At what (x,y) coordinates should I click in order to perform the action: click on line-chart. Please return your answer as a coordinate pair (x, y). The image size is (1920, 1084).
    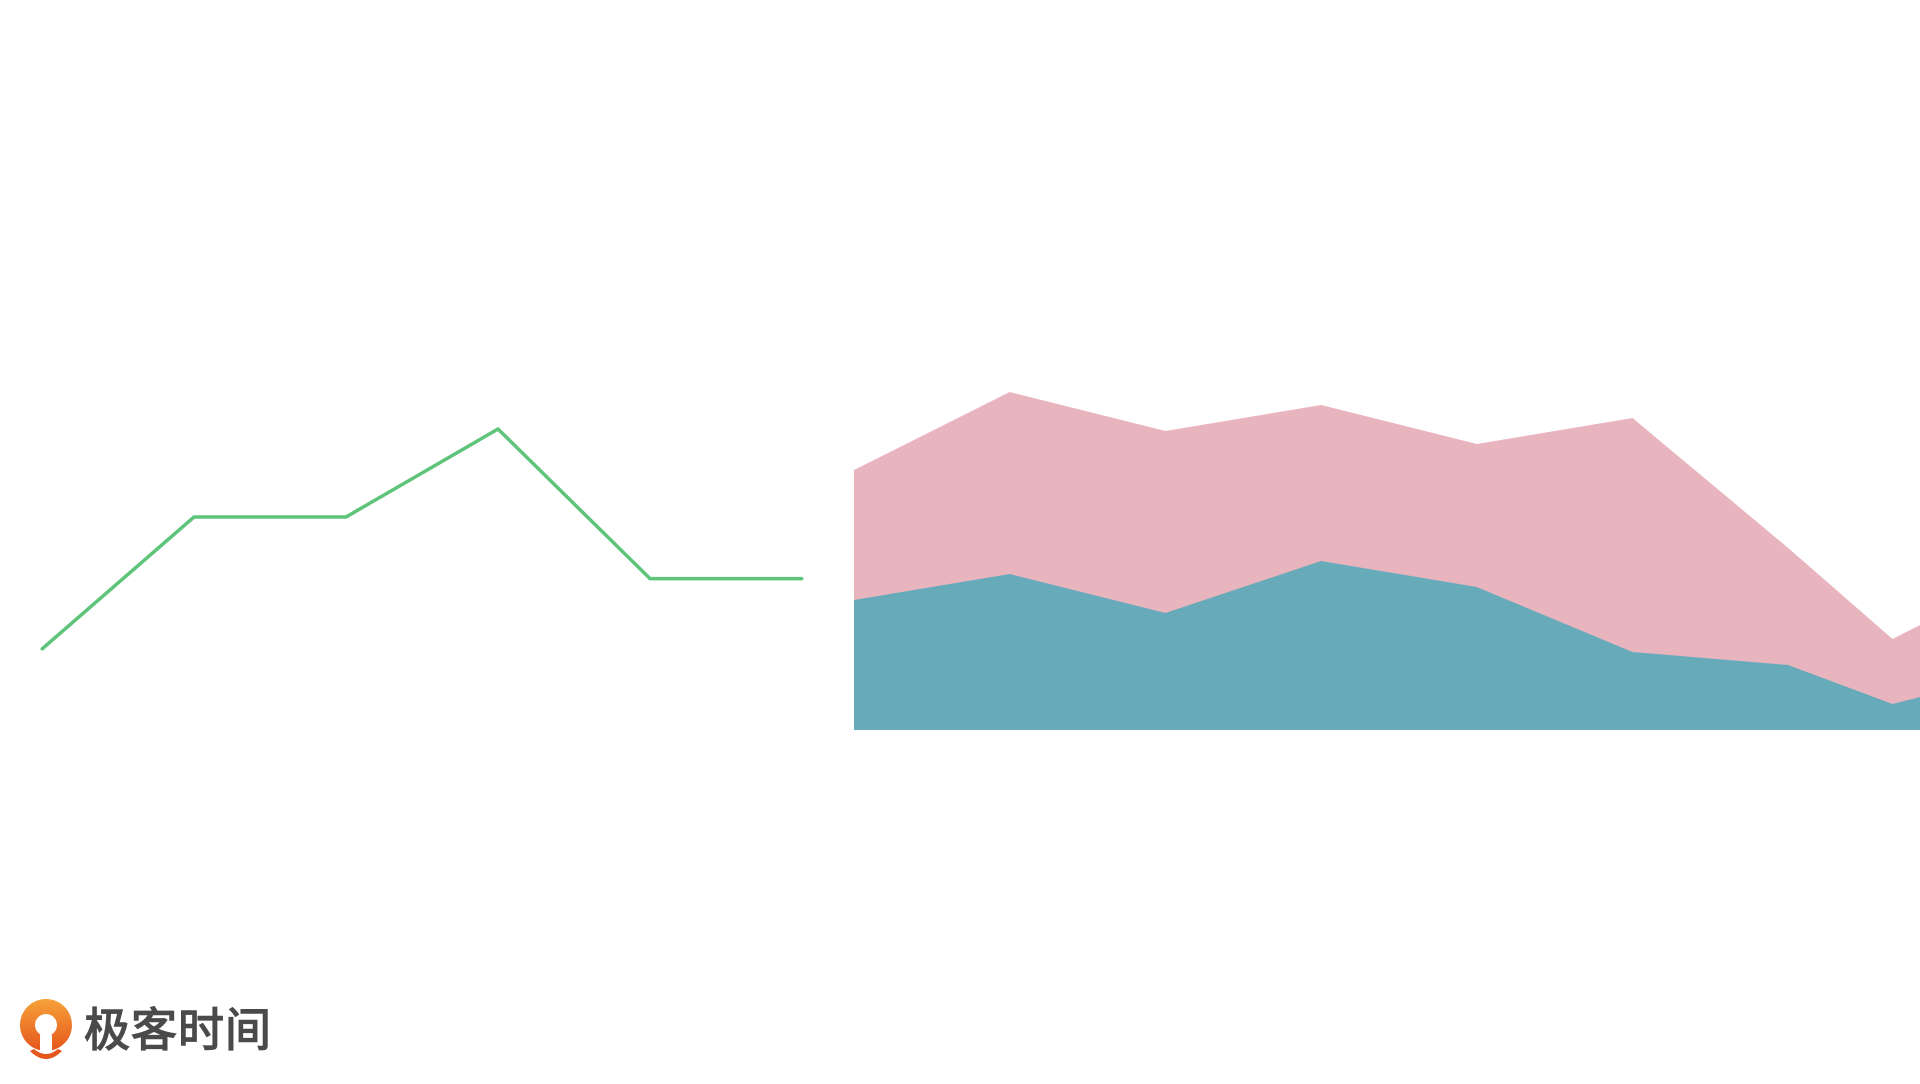
    Looking at the image, I should click on (422, 538).